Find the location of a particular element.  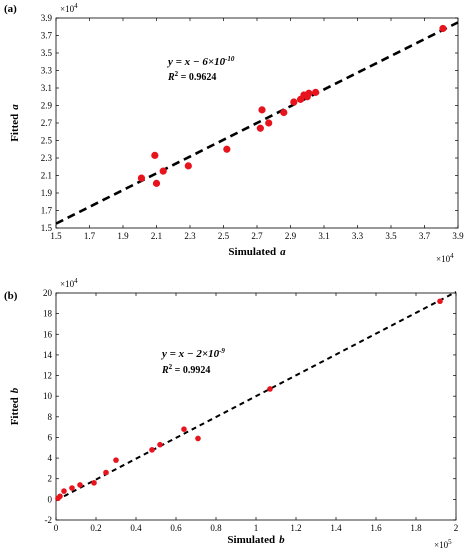

x-tick-label: 2 is located at coordinates (456, 528).